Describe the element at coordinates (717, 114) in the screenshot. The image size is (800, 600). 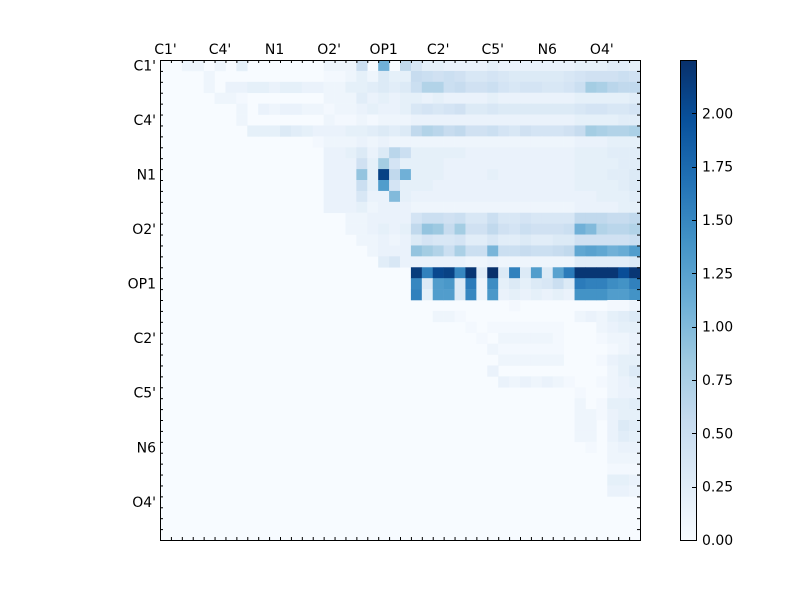
I see `colorbar-tick-label: 2.00` at that location.